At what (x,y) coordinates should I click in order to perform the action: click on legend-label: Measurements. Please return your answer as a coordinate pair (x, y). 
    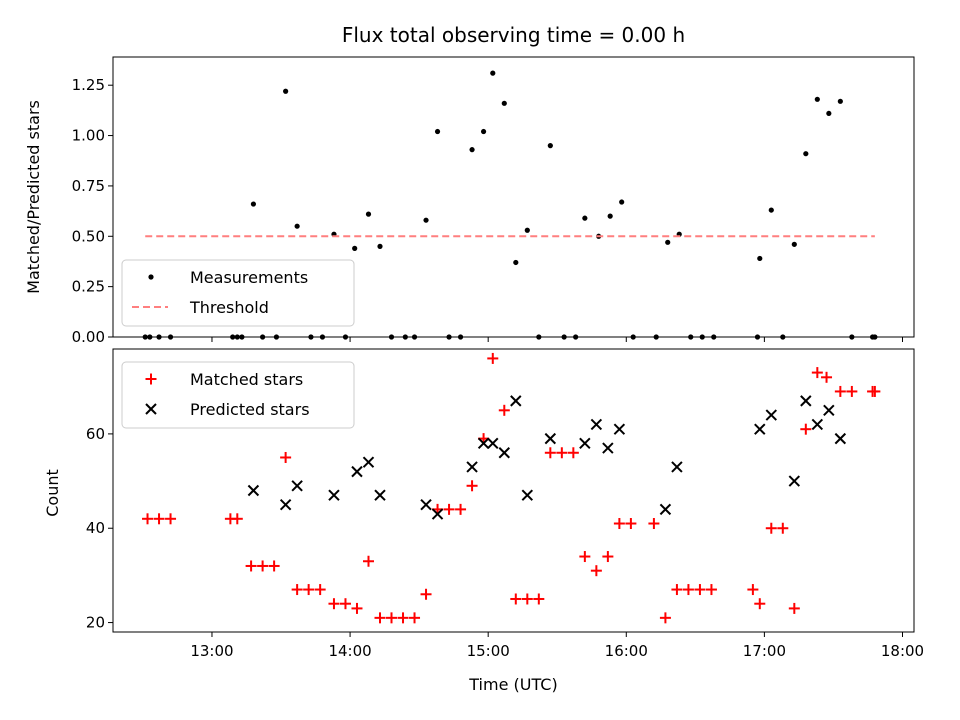
    Looking at the image, I should click on (249, 277).